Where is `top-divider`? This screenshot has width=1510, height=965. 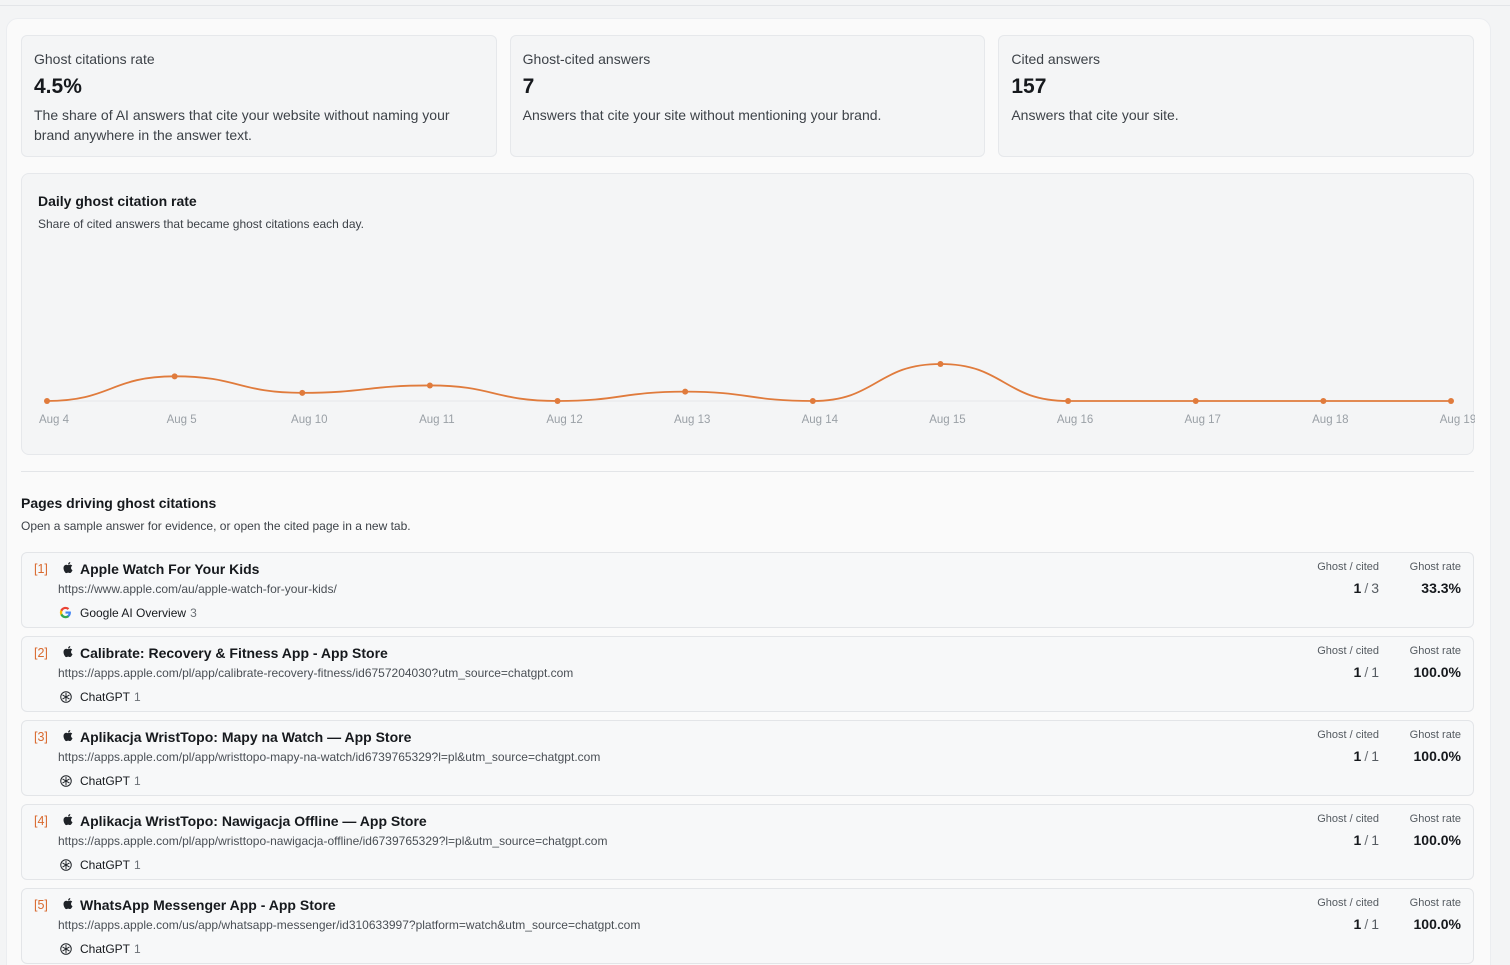
top-divider is located at coordinates (755, 5).